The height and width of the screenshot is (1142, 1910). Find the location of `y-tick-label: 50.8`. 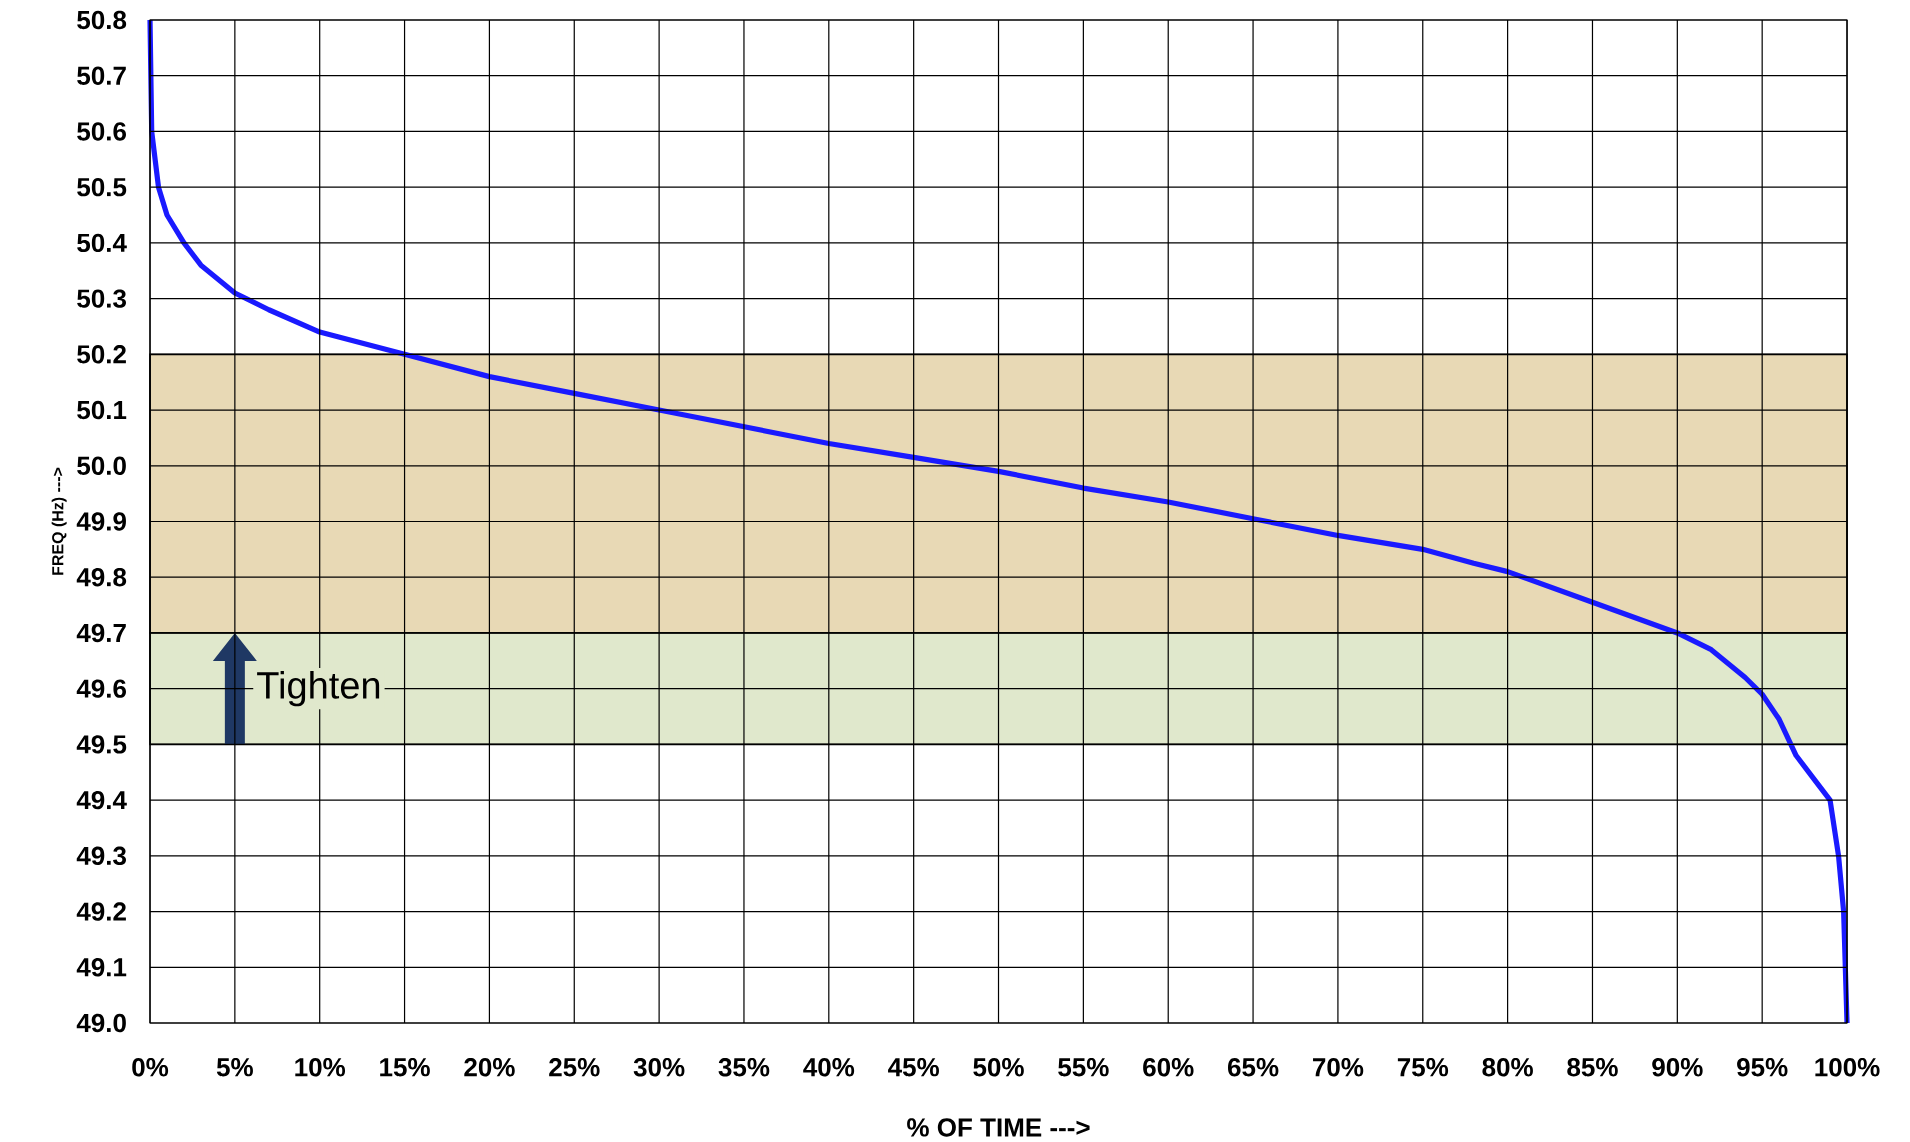

y-tick-label: 50.8 is located at coordinates (102, 20).